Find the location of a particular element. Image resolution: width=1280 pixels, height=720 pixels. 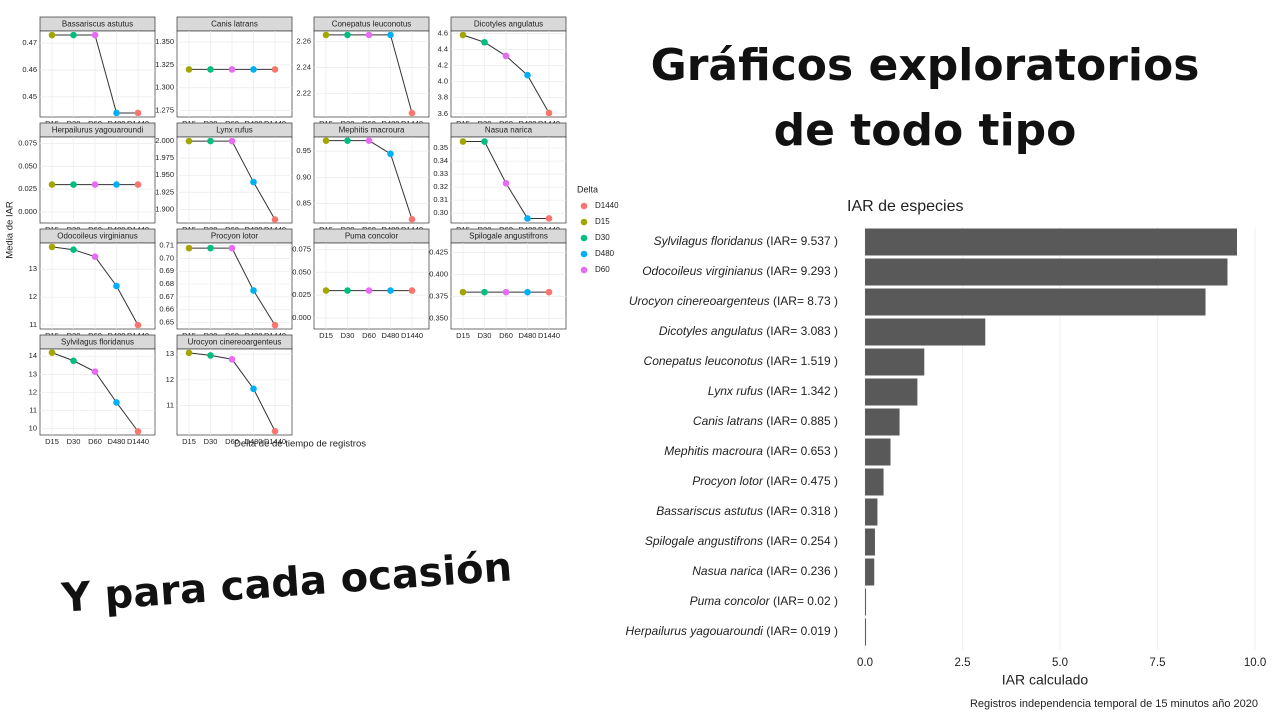

y-tick-label: Canis latrans (IAR= 0.885 ) is located at coordinates (765, 421).